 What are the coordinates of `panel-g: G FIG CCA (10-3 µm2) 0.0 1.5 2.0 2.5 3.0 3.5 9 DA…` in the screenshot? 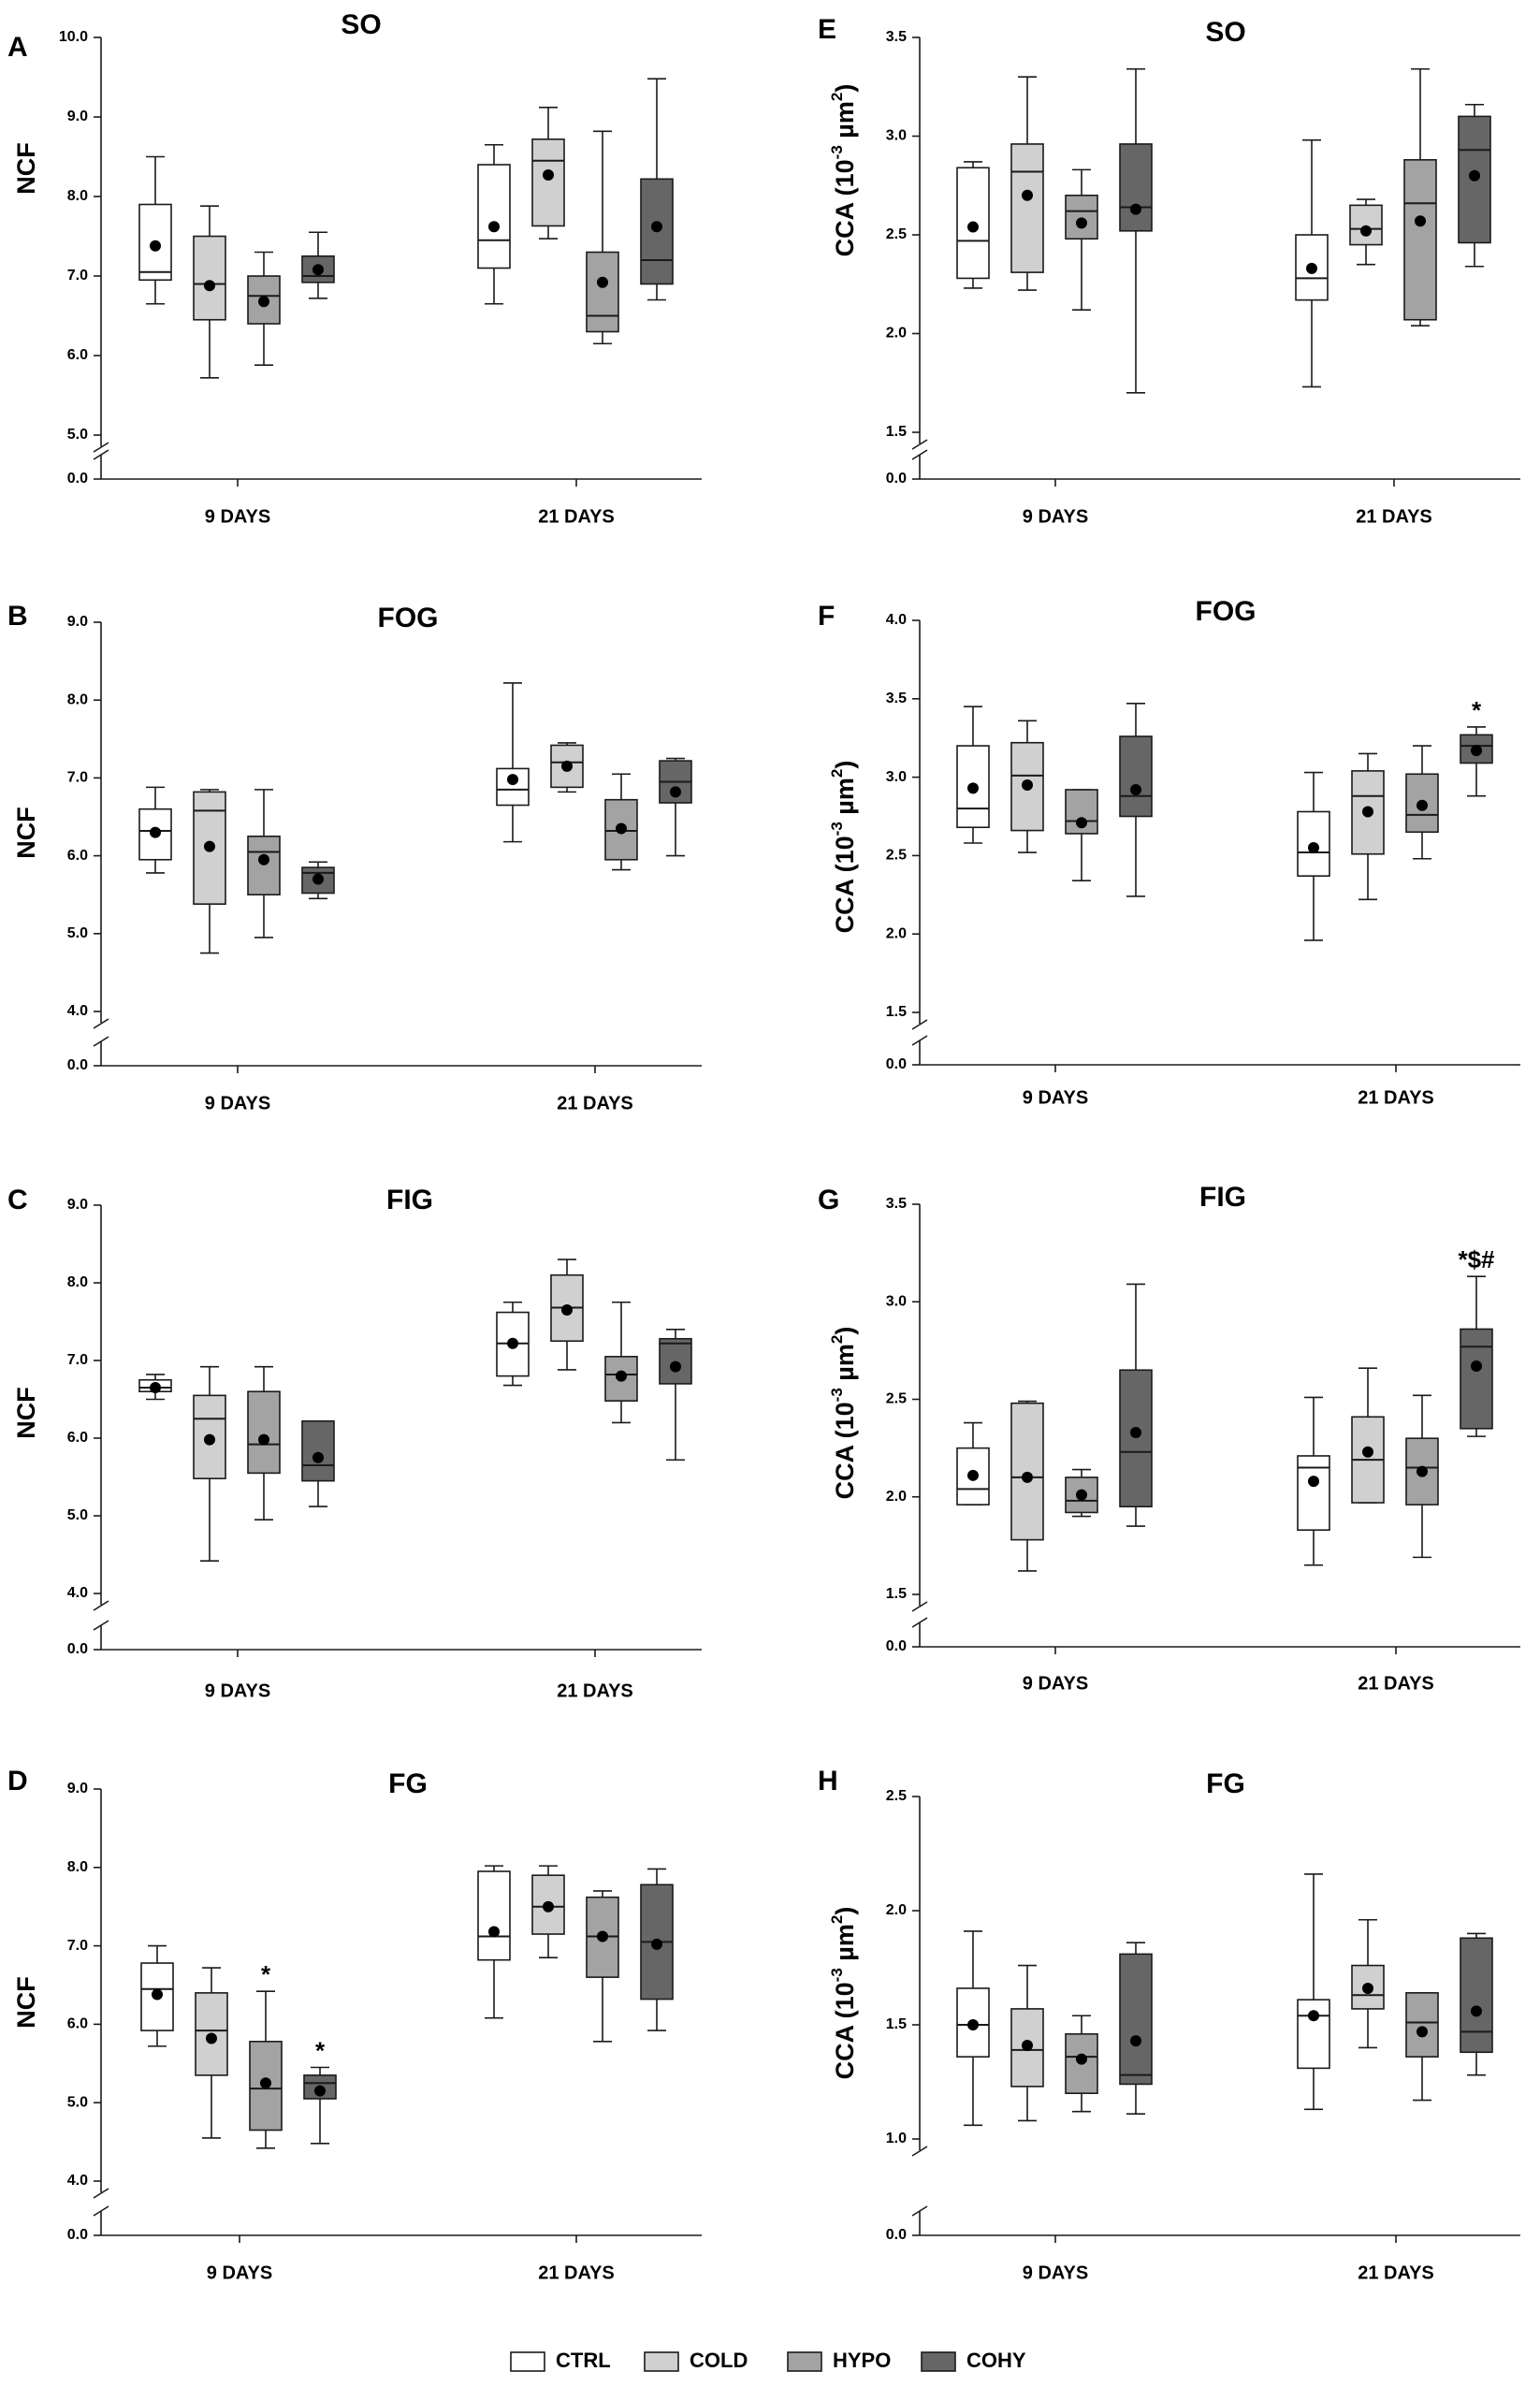 It's located at (1169, 1438).